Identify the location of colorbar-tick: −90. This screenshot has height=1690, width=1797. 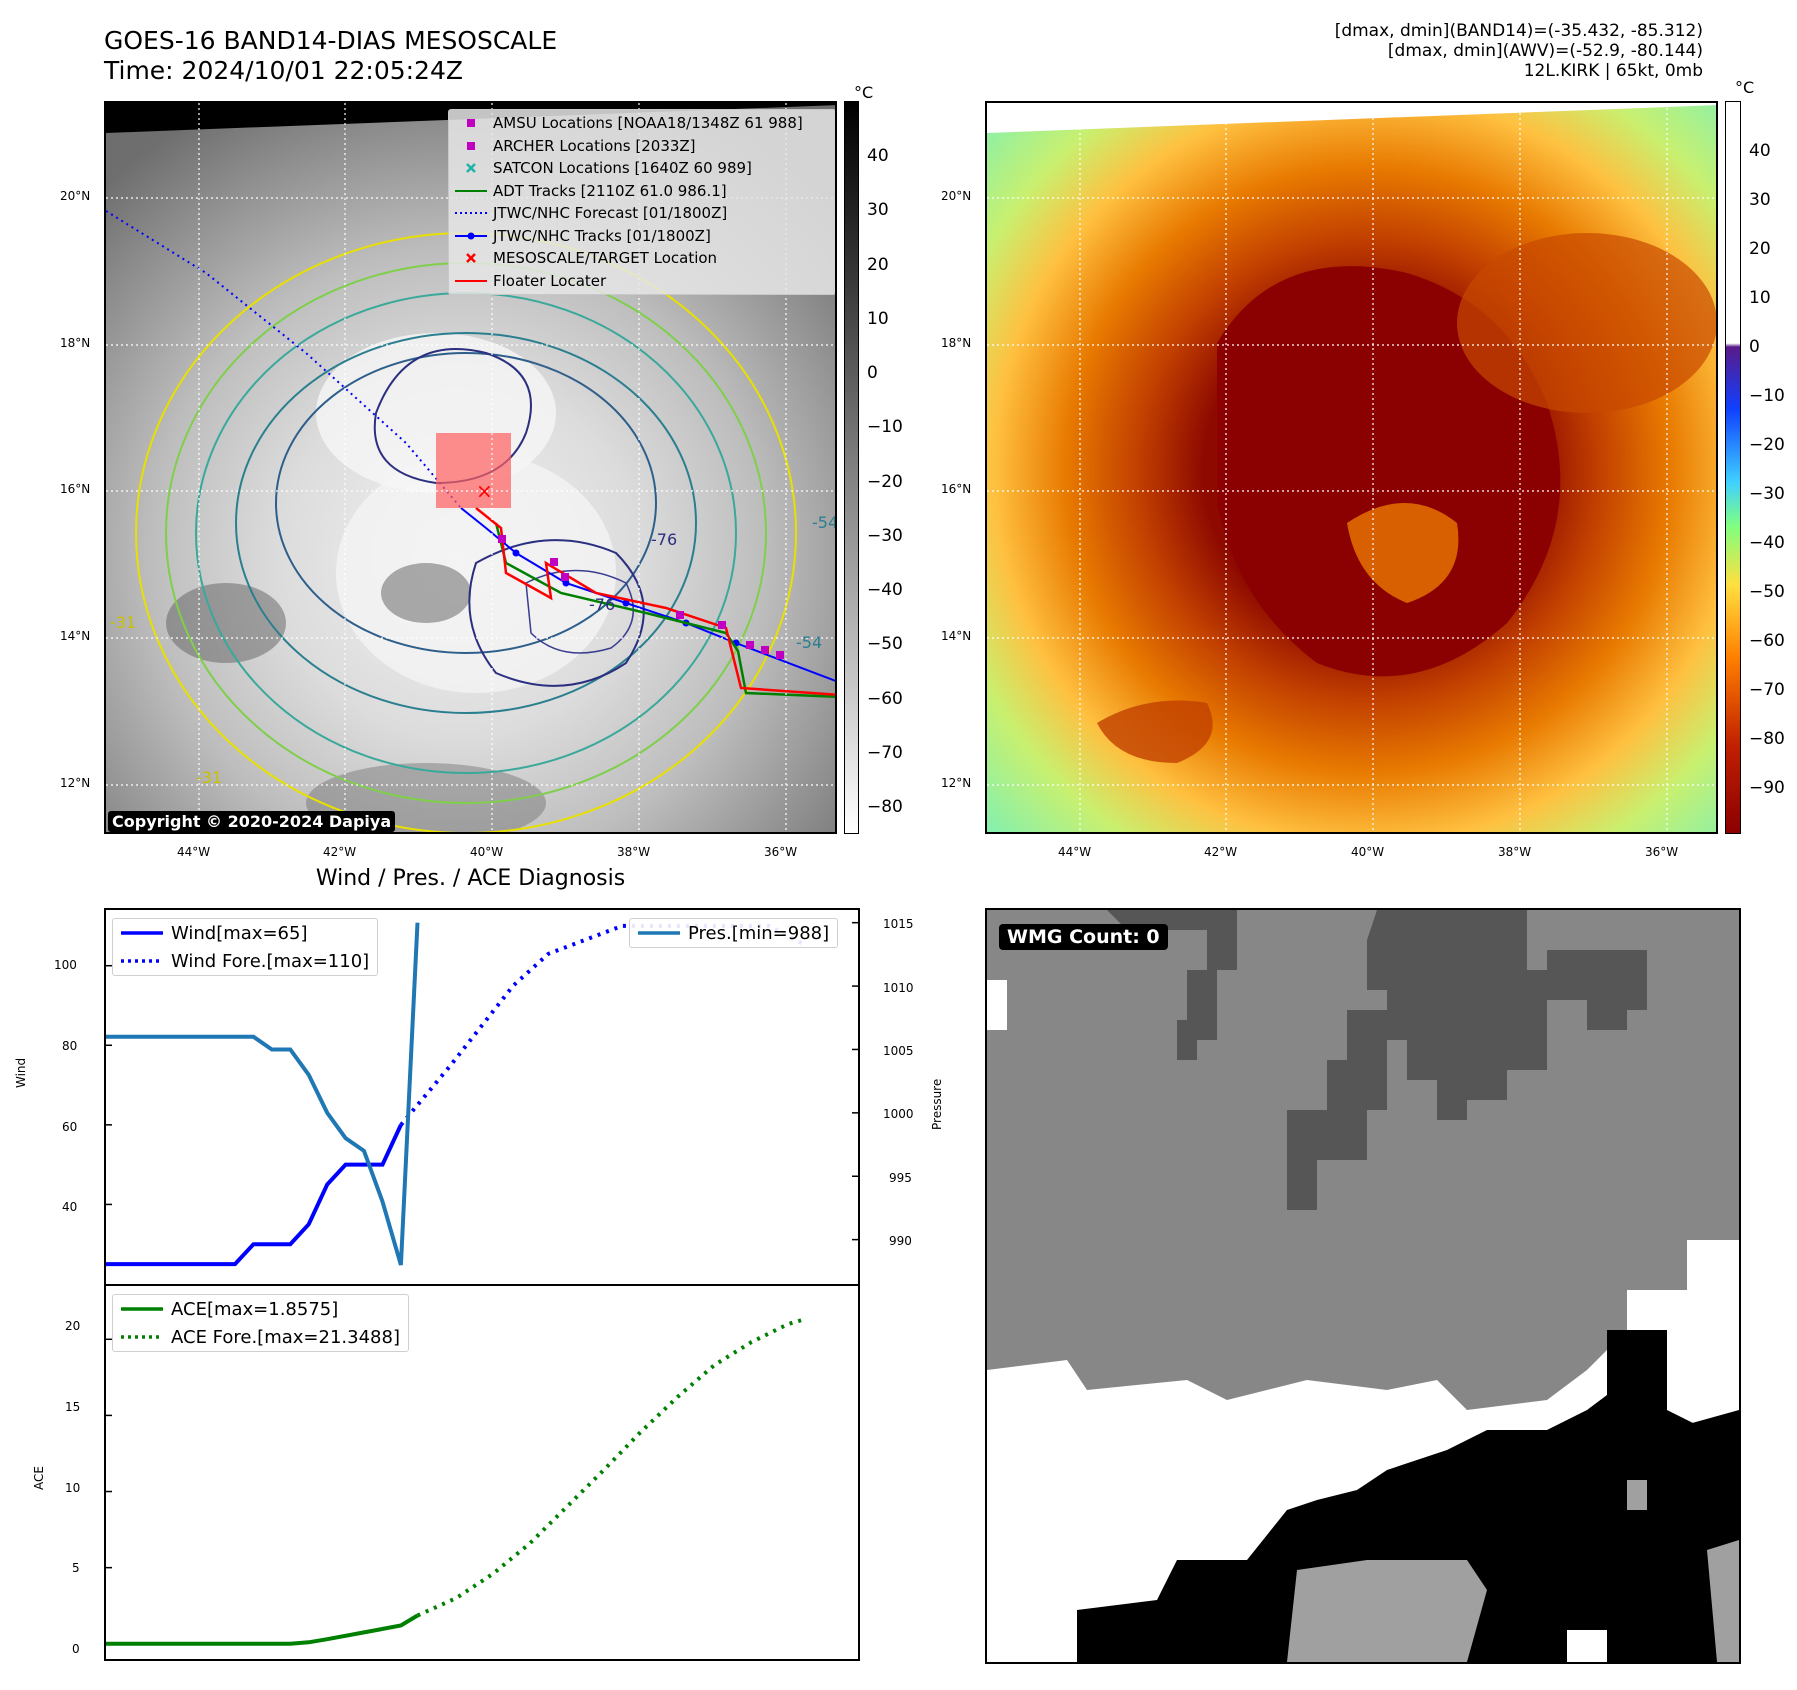
(1767, 788).